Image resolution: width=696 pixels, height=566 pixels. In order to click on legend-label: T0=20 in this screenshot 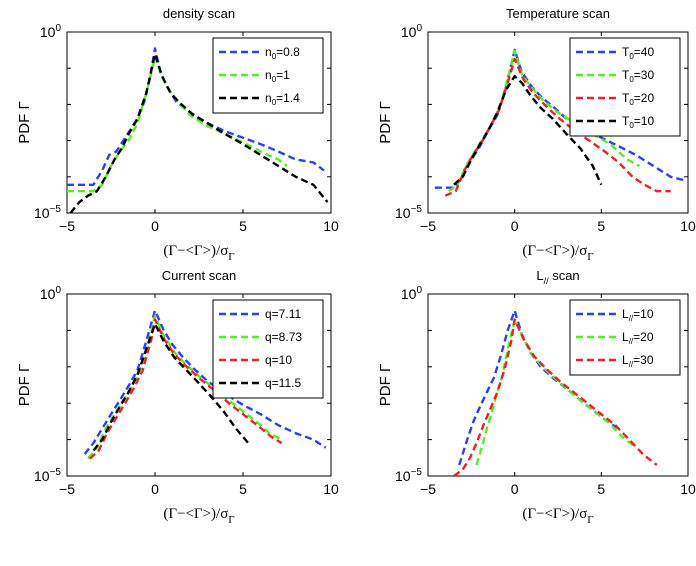, I will do `click(638, 99)`.